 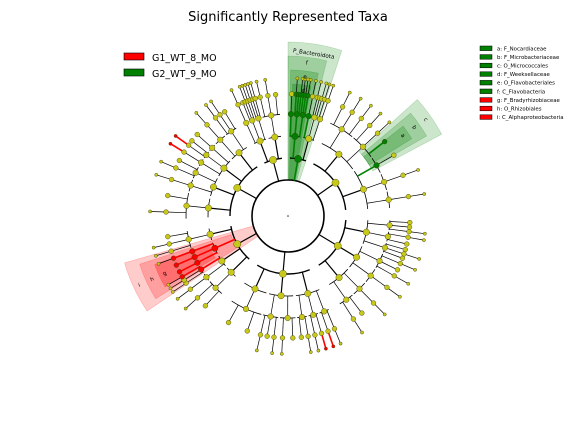 What do you see at coordinates (170, 66) in the screenshot?
I see `group-legend: G1_WT_8_MO G2_WT_9_MO` at bounding box center [170, 66].